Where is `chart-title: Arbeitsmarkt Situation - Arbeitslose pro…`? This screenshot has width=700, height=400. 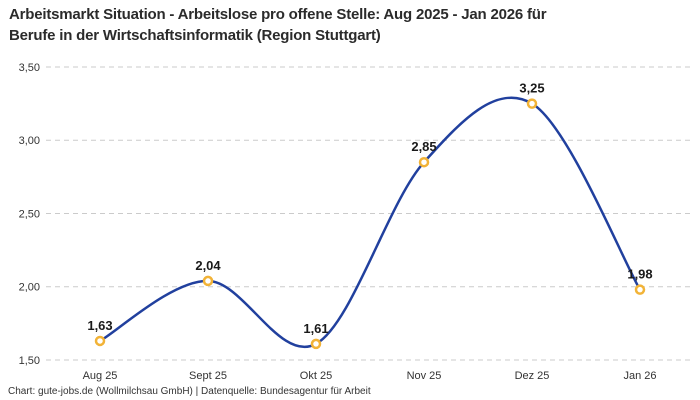 chart-title: Arbeitsmarkt Situation - Arbeitslose pro… is located at coordinates (339, 25).